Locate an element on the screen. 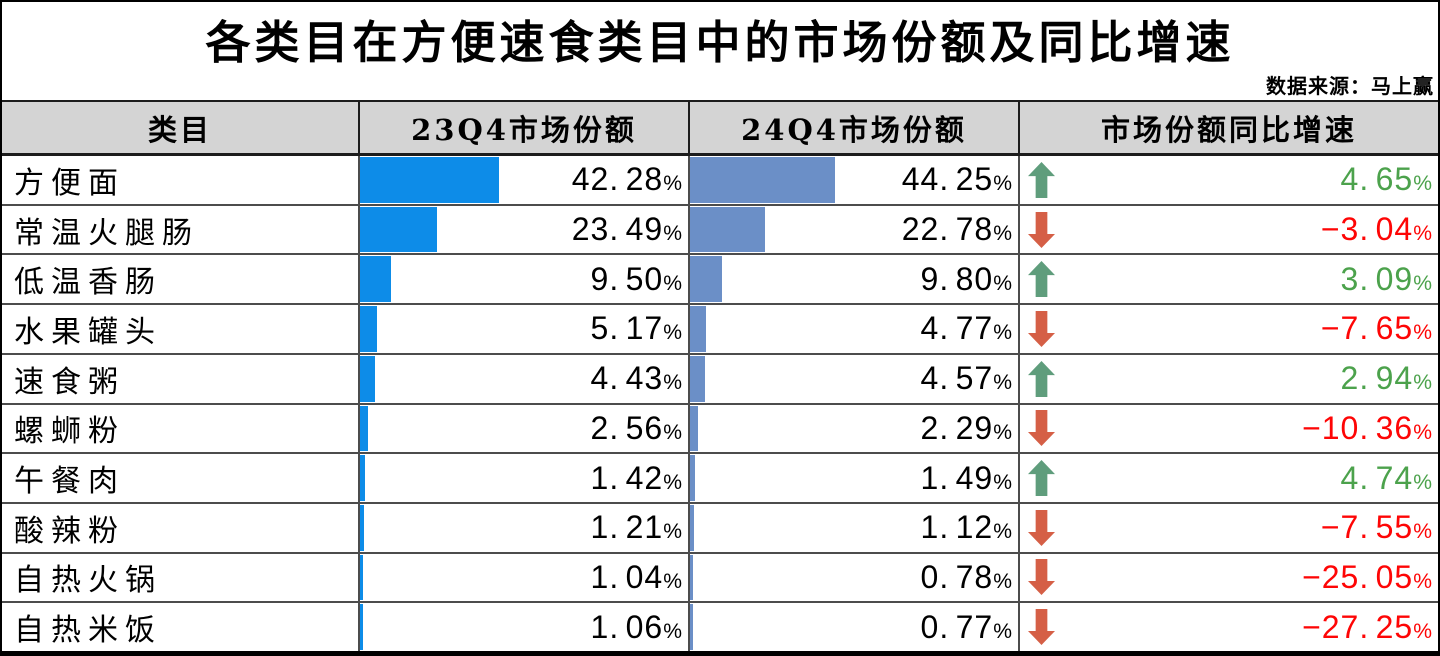  share-24q4-cell: 9. 80% is located at coordinates (853, 279).